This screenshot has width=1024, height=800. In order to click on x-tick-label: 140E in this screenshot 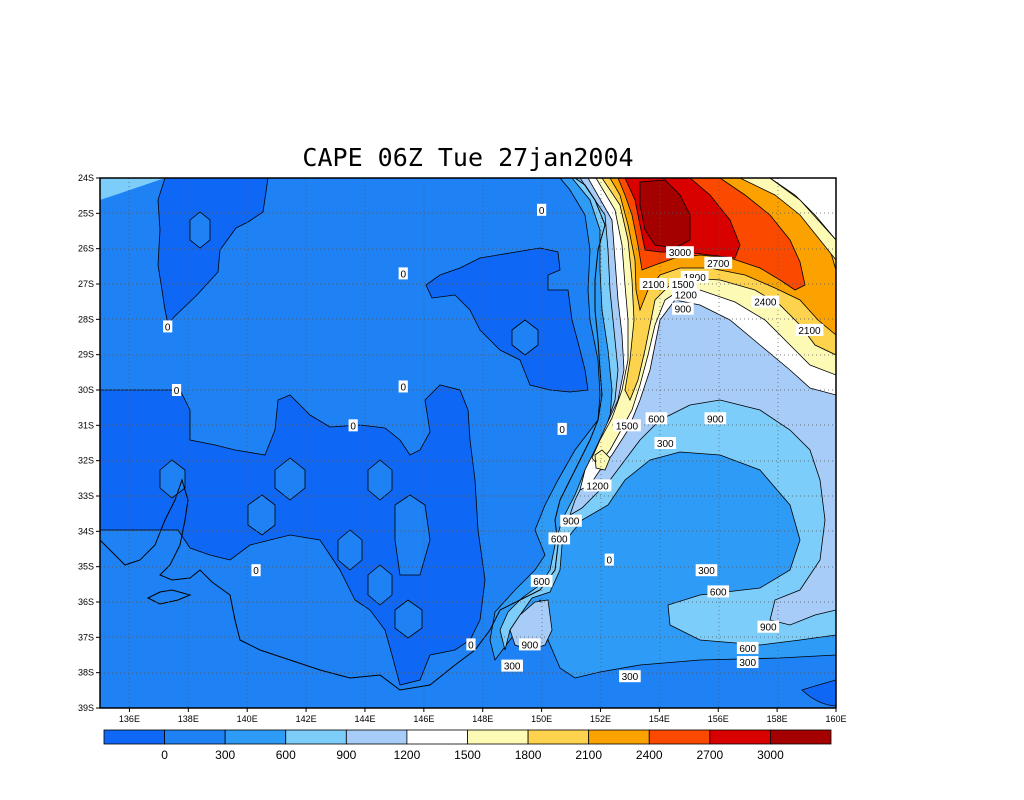, I will do `click(247, 719)`.